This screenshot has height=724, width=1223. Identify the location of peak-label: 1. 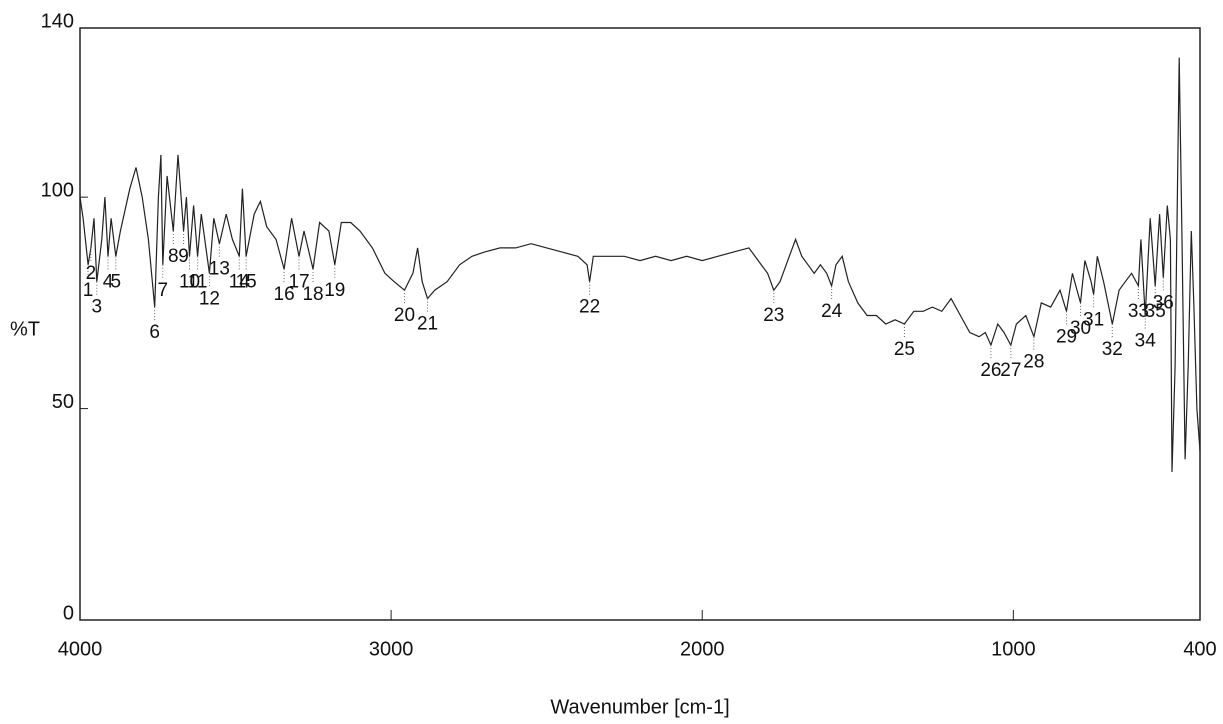
(88, 290).